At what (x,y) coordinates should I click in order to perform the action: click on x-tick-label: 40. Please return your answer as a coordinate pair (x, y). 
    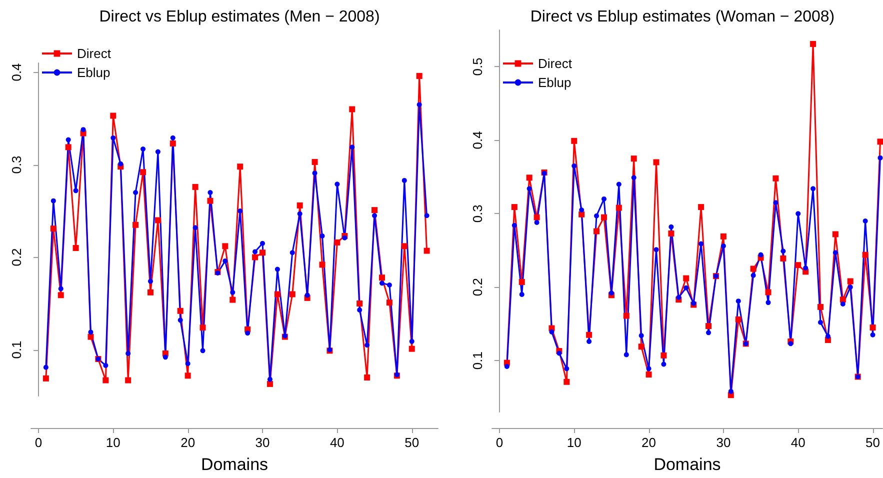
    Looking at the image, I should click on (337, 442).